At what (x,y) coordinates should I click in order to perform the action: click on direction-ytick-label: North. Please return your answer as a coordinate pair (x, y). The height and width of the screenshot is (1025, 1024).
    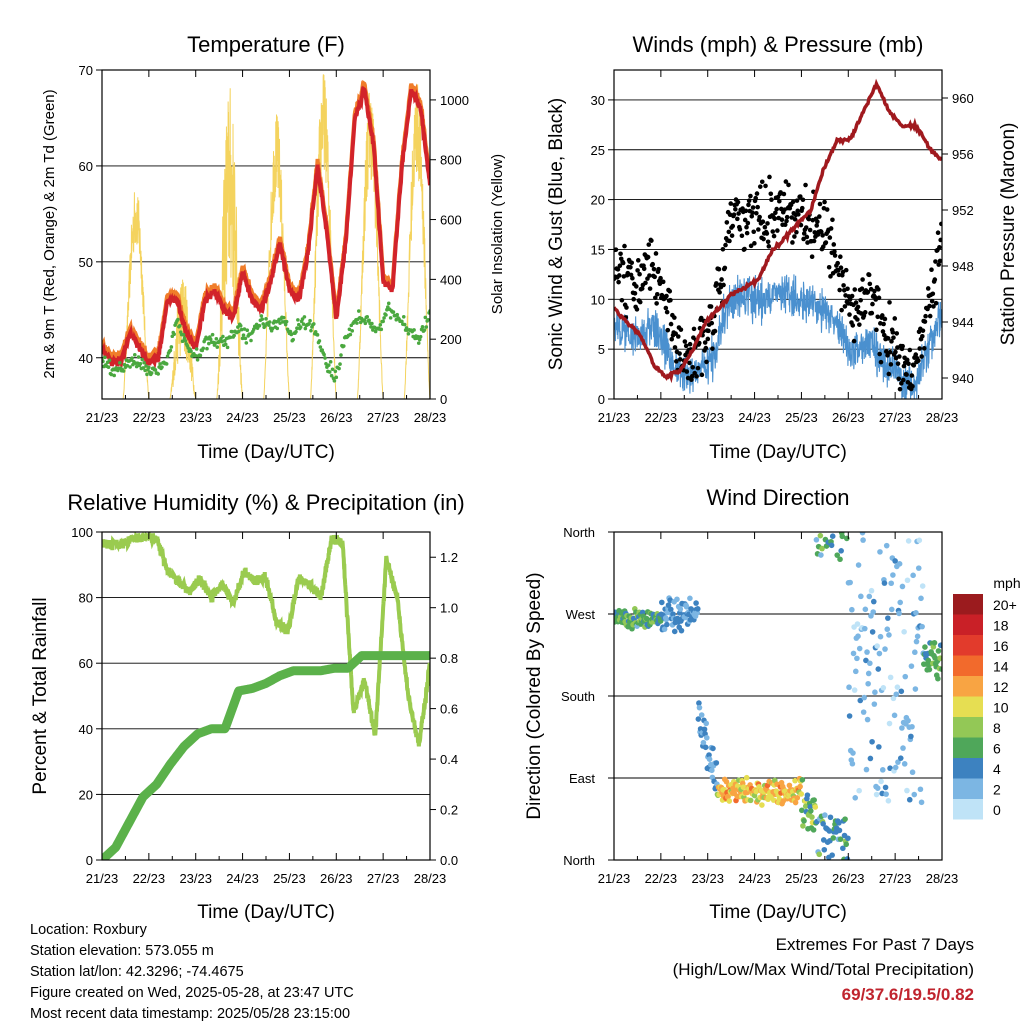
    Looking at the image, I should click on (579, 532).